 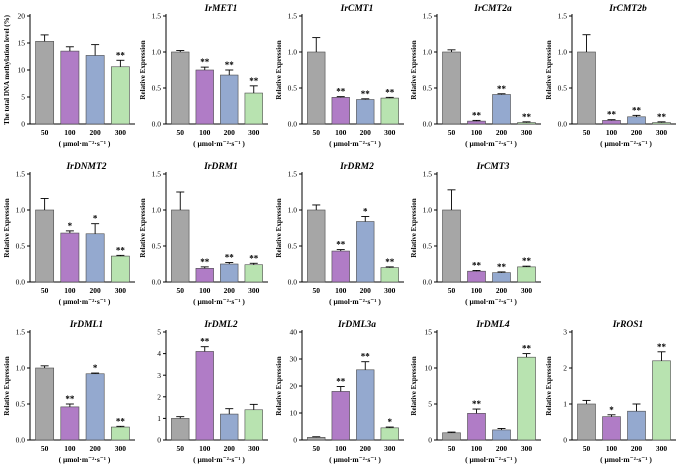 What do you see at coordinates (492, 9) in the screenshot?
I see `chart-title: IrCMT2a` at bounding box center [492, 9].